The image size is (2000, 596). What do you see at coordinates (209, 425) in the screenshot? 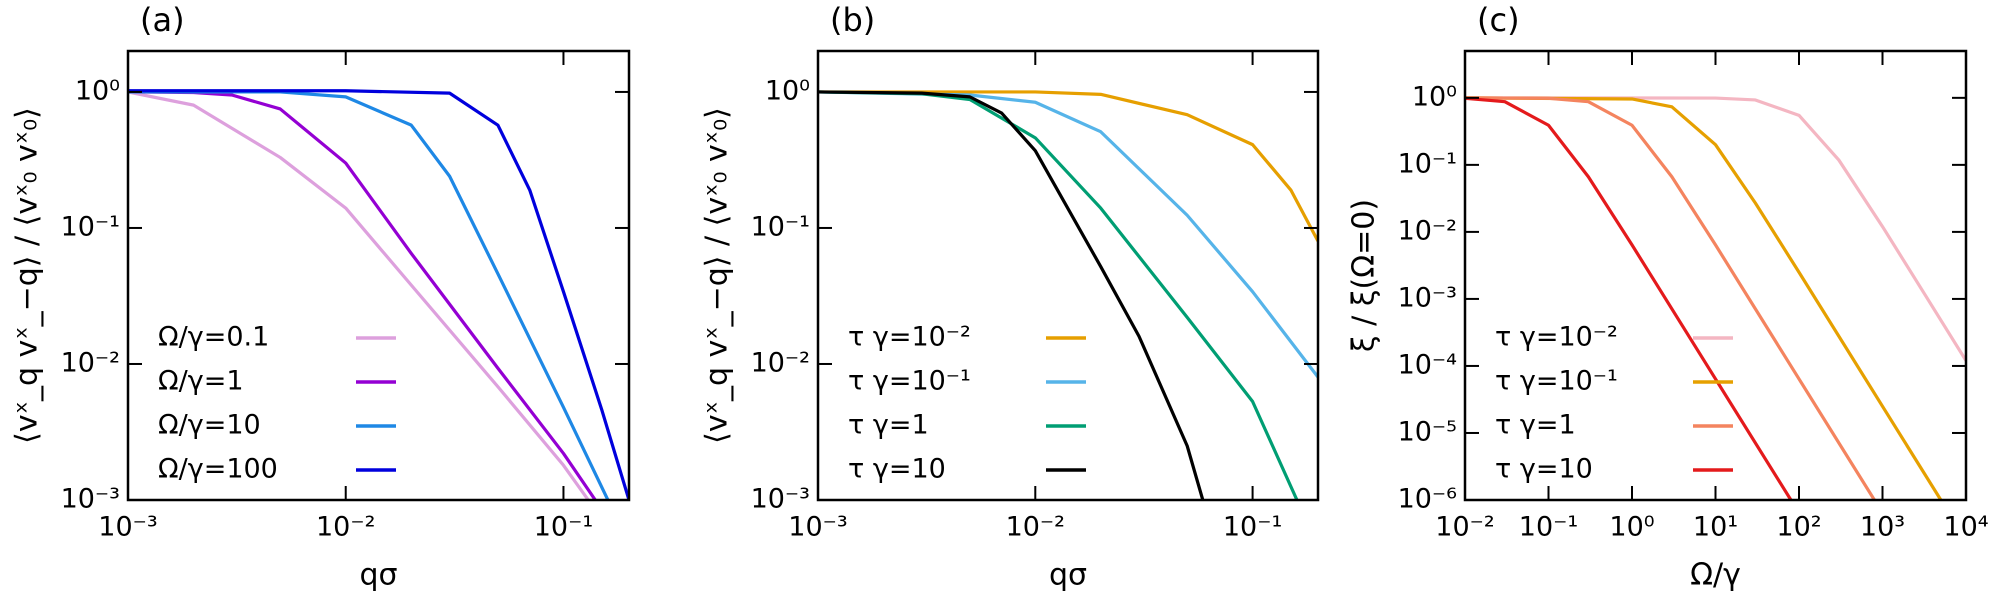
I see `legend-label: Ω/γ=10` at bounding box center [209, 425].